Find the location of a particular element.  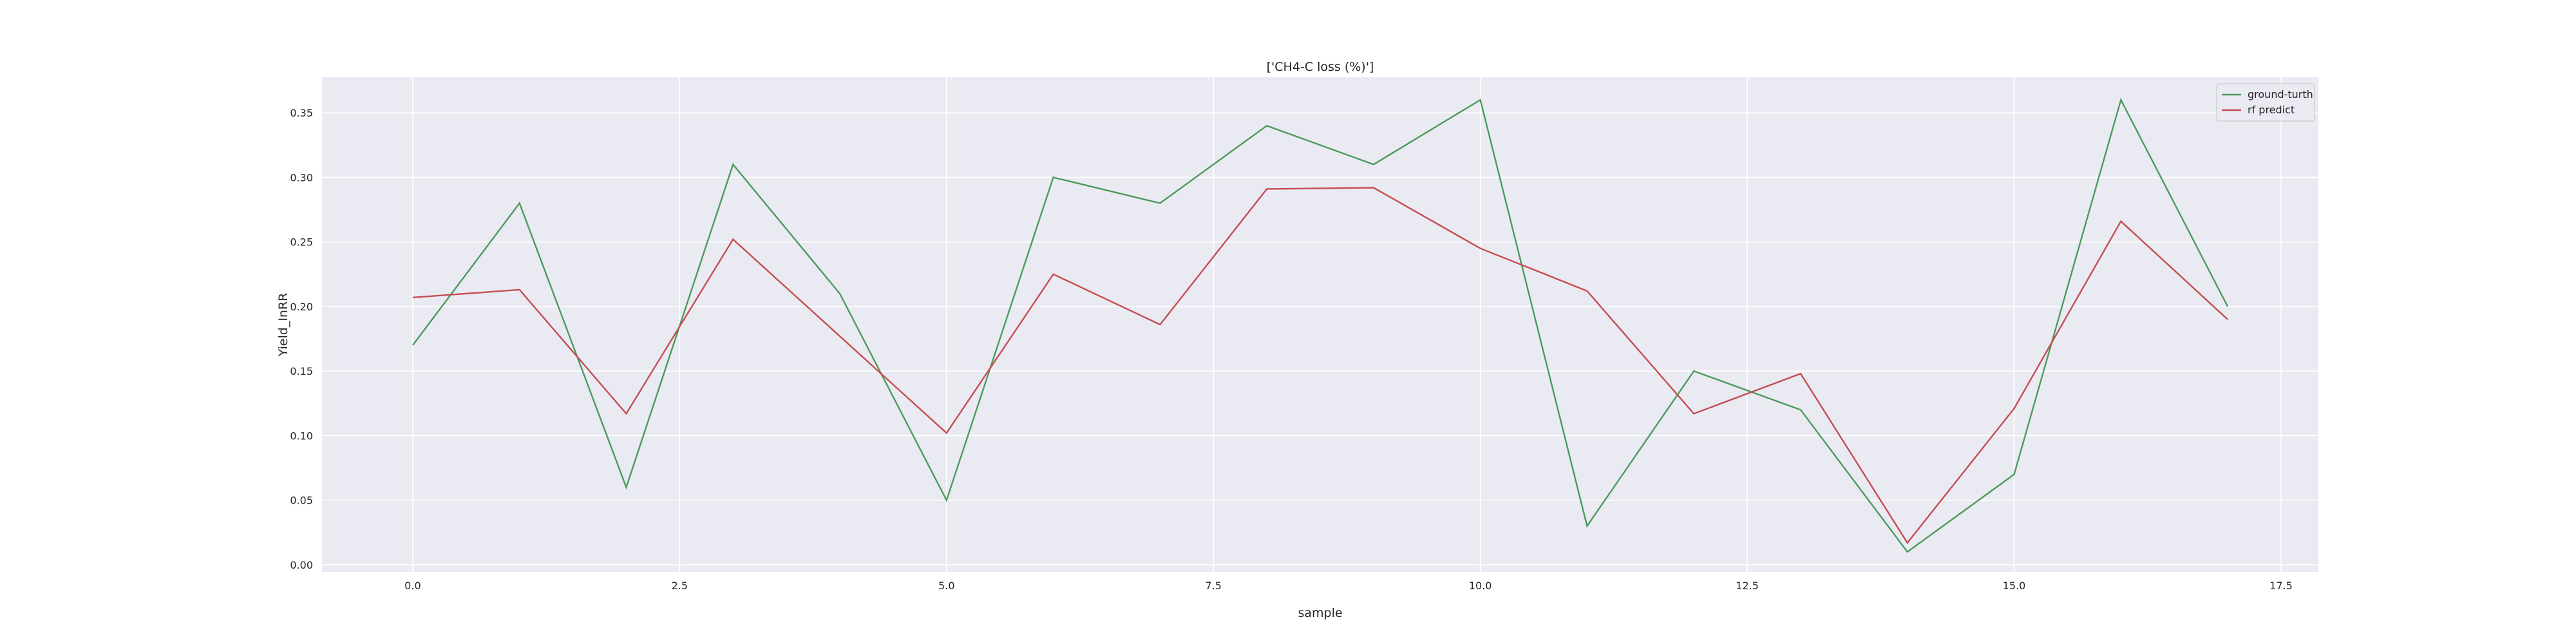

legend: ground-turth rf predict is located at coordinates (2265, 103).